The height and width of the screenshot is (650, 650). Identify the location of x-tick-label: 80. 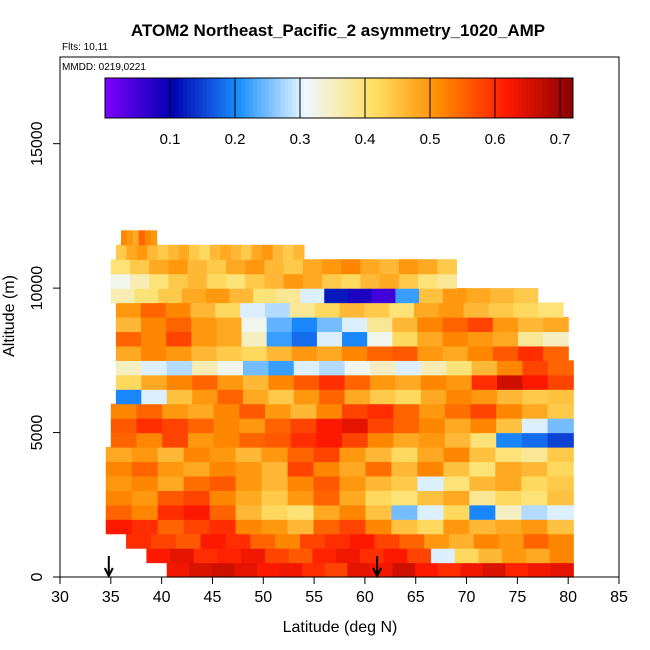
(568, 597).